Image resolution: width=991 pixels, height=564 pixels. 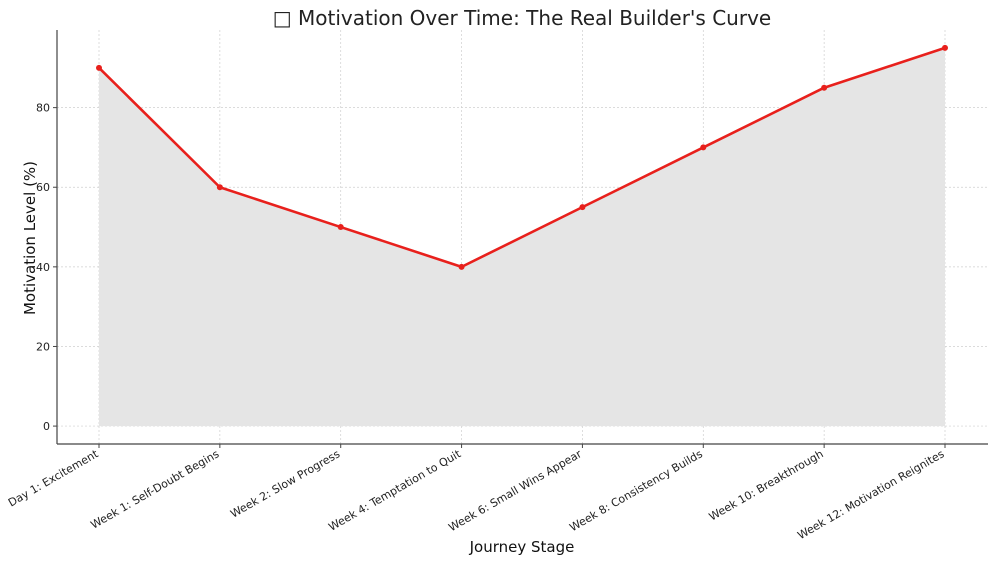 What do you see at coordinates (766, 485) in the screenshot?
I see `x-tick-label: Week 10: Breakthrough` at bounding box center [766, 485].